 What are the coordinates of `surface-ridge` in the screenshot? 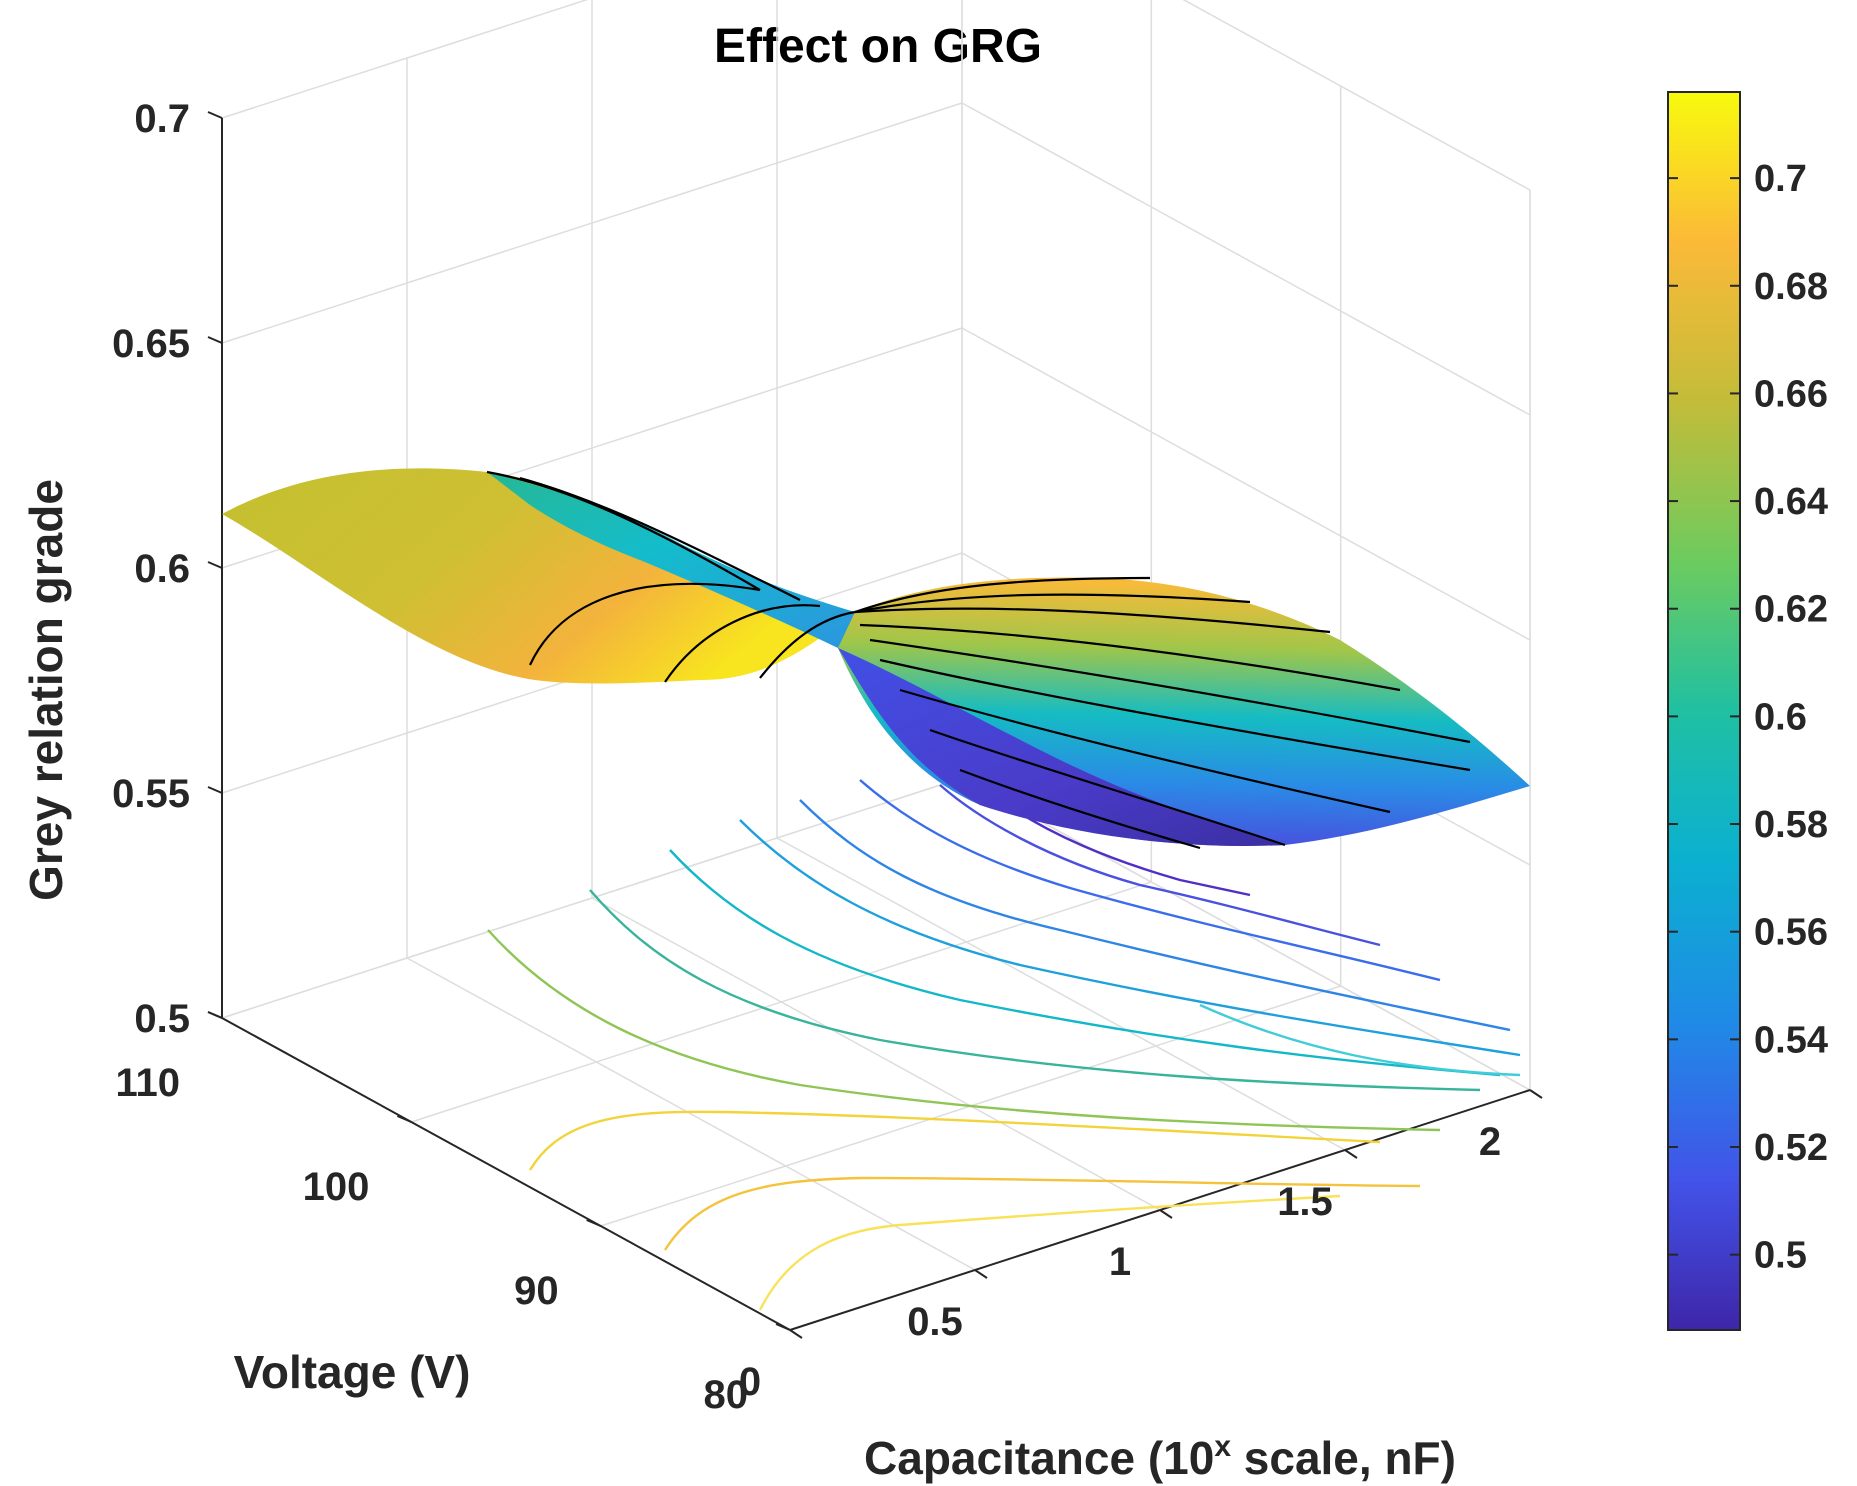 It's located at (674, 560).